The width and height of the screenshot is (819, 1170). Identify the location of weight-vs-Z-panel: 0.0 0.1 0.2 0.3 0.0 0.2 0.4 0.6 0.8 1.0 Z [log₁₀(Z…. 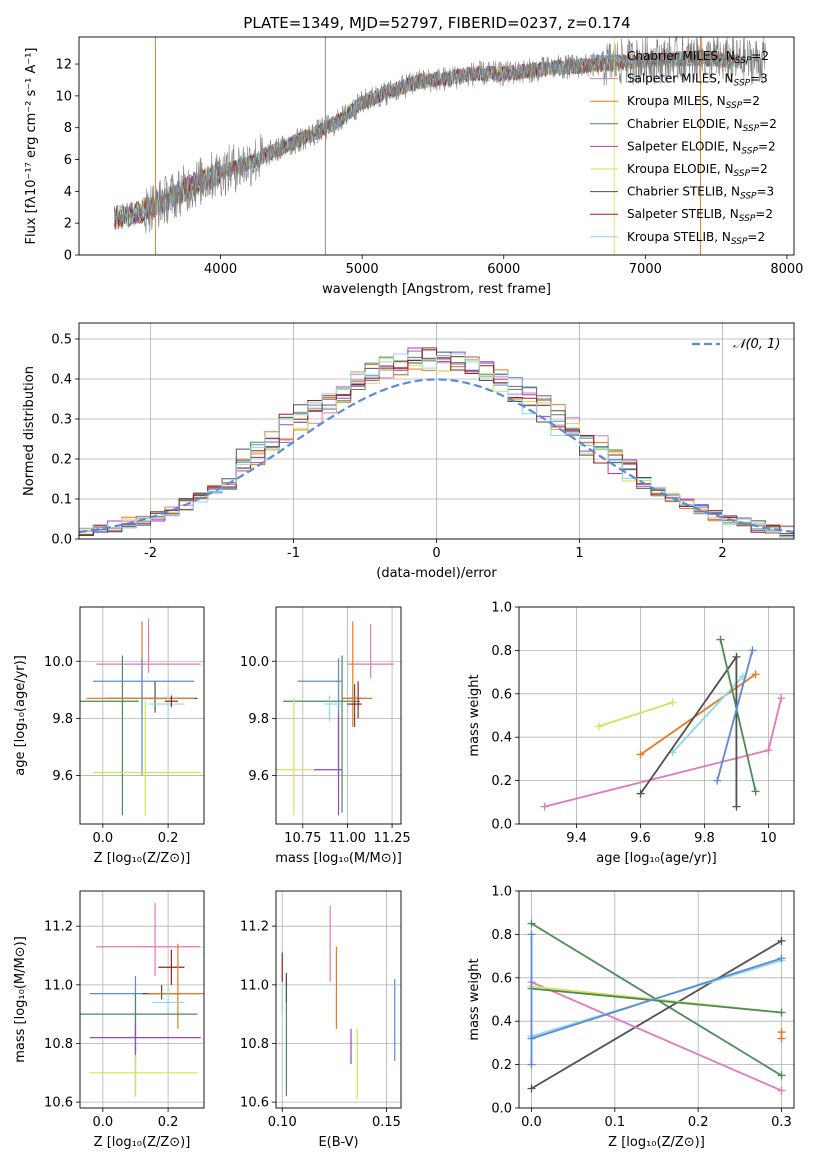
(631, 1017).